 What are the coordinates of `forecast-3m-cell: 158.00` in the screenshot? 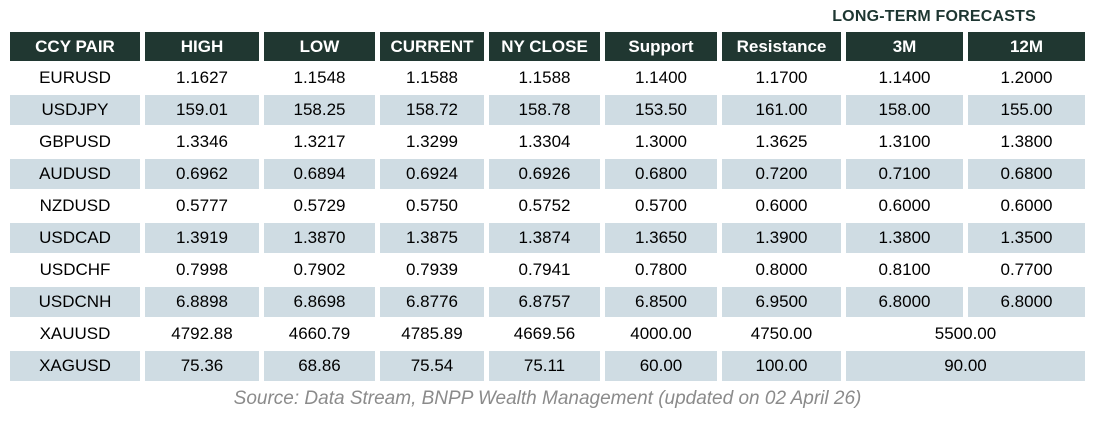 It's located at (904, 110).